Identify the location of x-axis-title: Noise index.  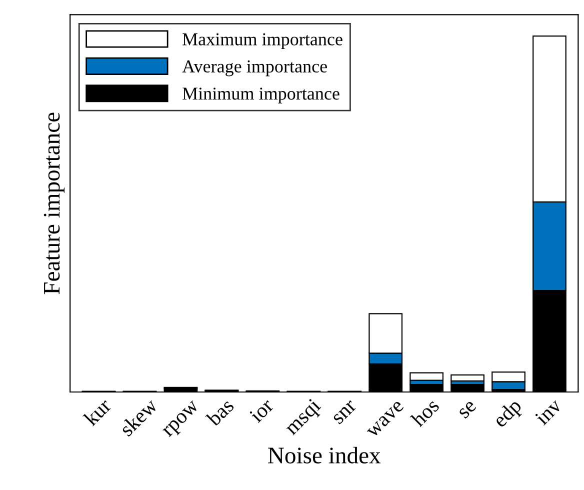
(324, 455).